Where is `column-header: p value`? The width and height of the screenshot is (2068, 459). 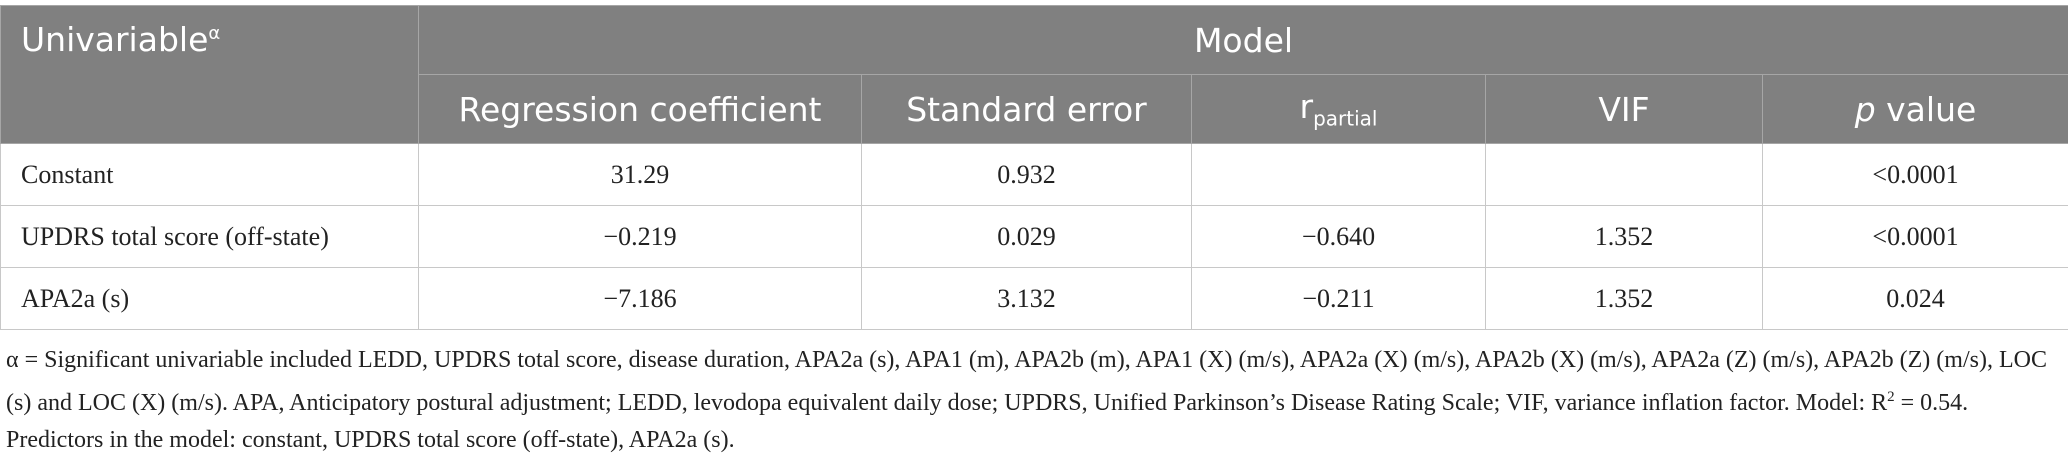 column-header: p value is located at coordinates (1915, 109).